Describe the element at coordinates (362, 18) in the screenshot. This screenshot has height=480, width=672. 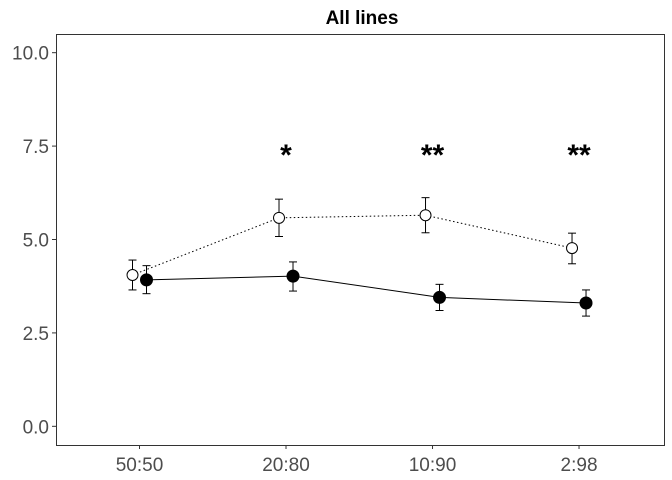
I see `chart-title: All lines` at that location.